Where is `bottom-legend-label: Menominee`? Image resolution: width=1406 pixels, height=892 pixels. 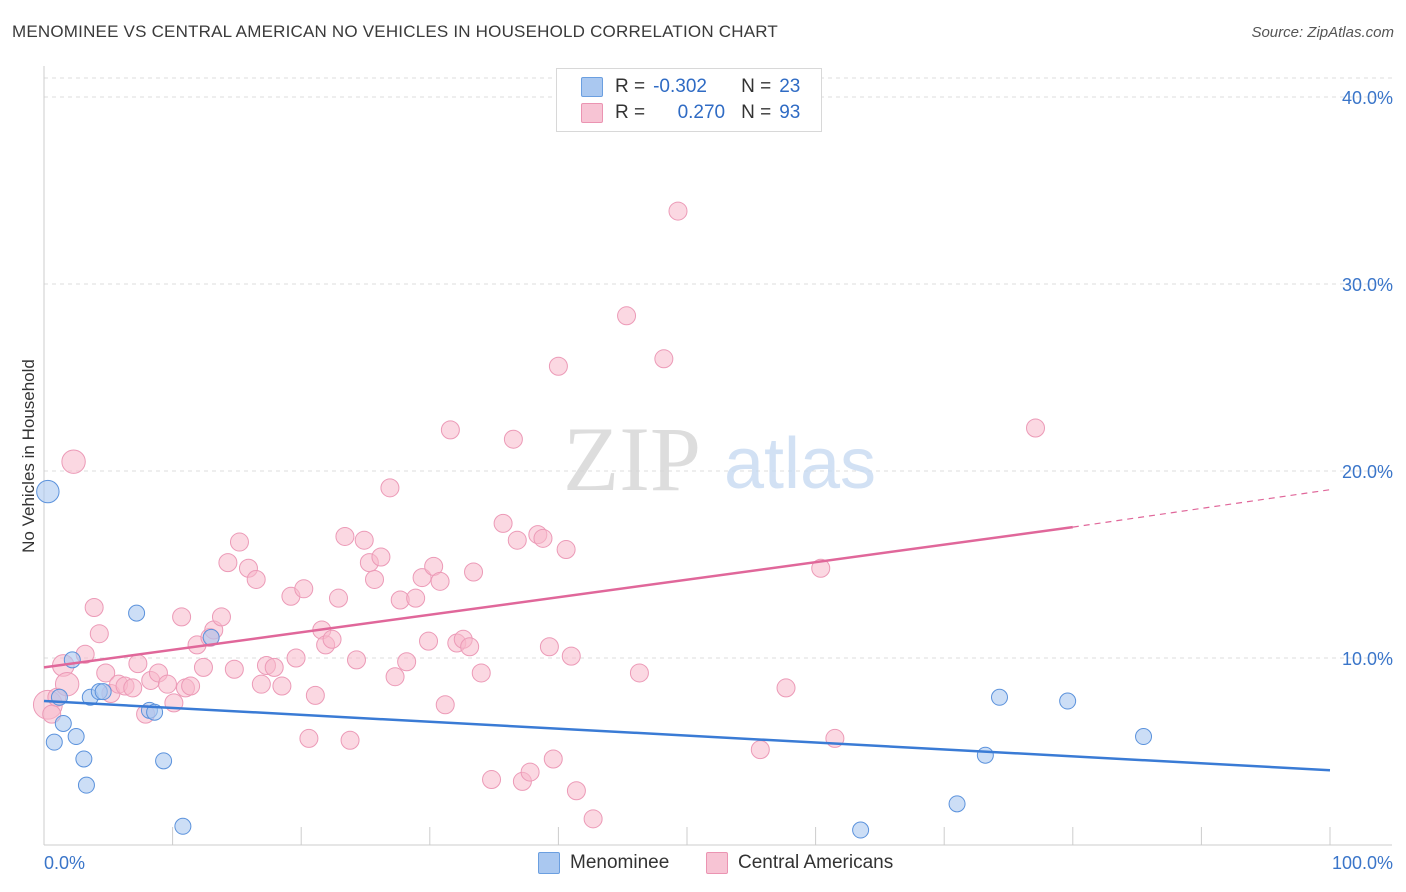
bottom-legend-label: Menominee is located at coordinates (620, 862).